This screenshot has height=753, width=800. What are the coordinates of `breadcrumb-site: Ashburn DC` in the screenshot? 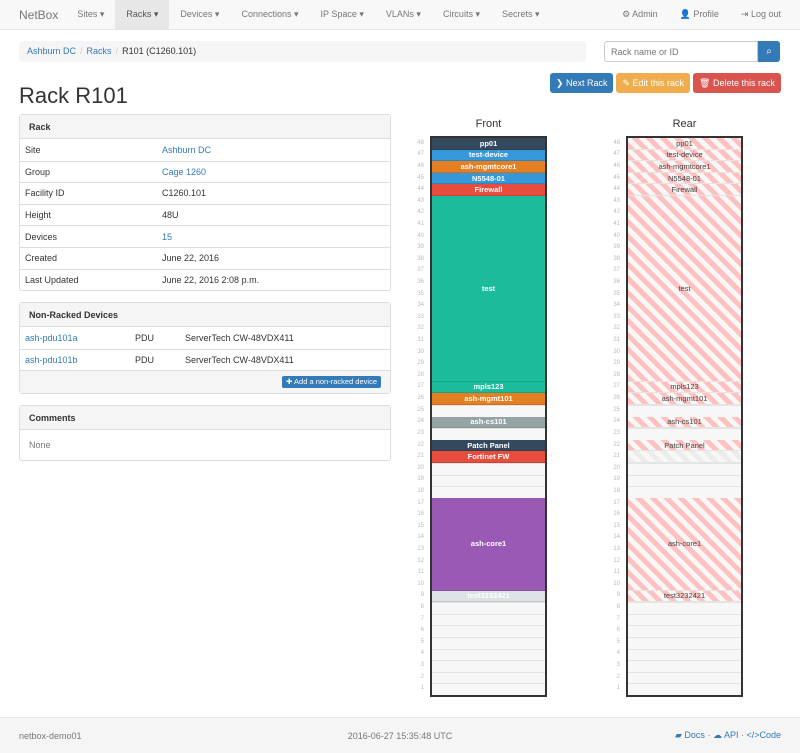 It's located at (52, 51).